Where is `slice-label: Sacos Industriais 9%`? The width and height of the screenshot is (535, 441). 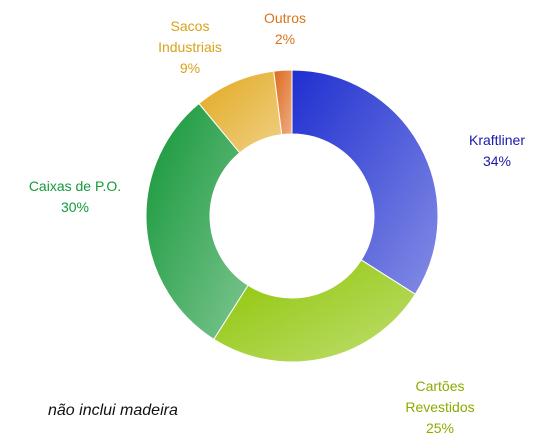
slice-label: Sacos Industriais 9% is located at coordinates (190, 47).